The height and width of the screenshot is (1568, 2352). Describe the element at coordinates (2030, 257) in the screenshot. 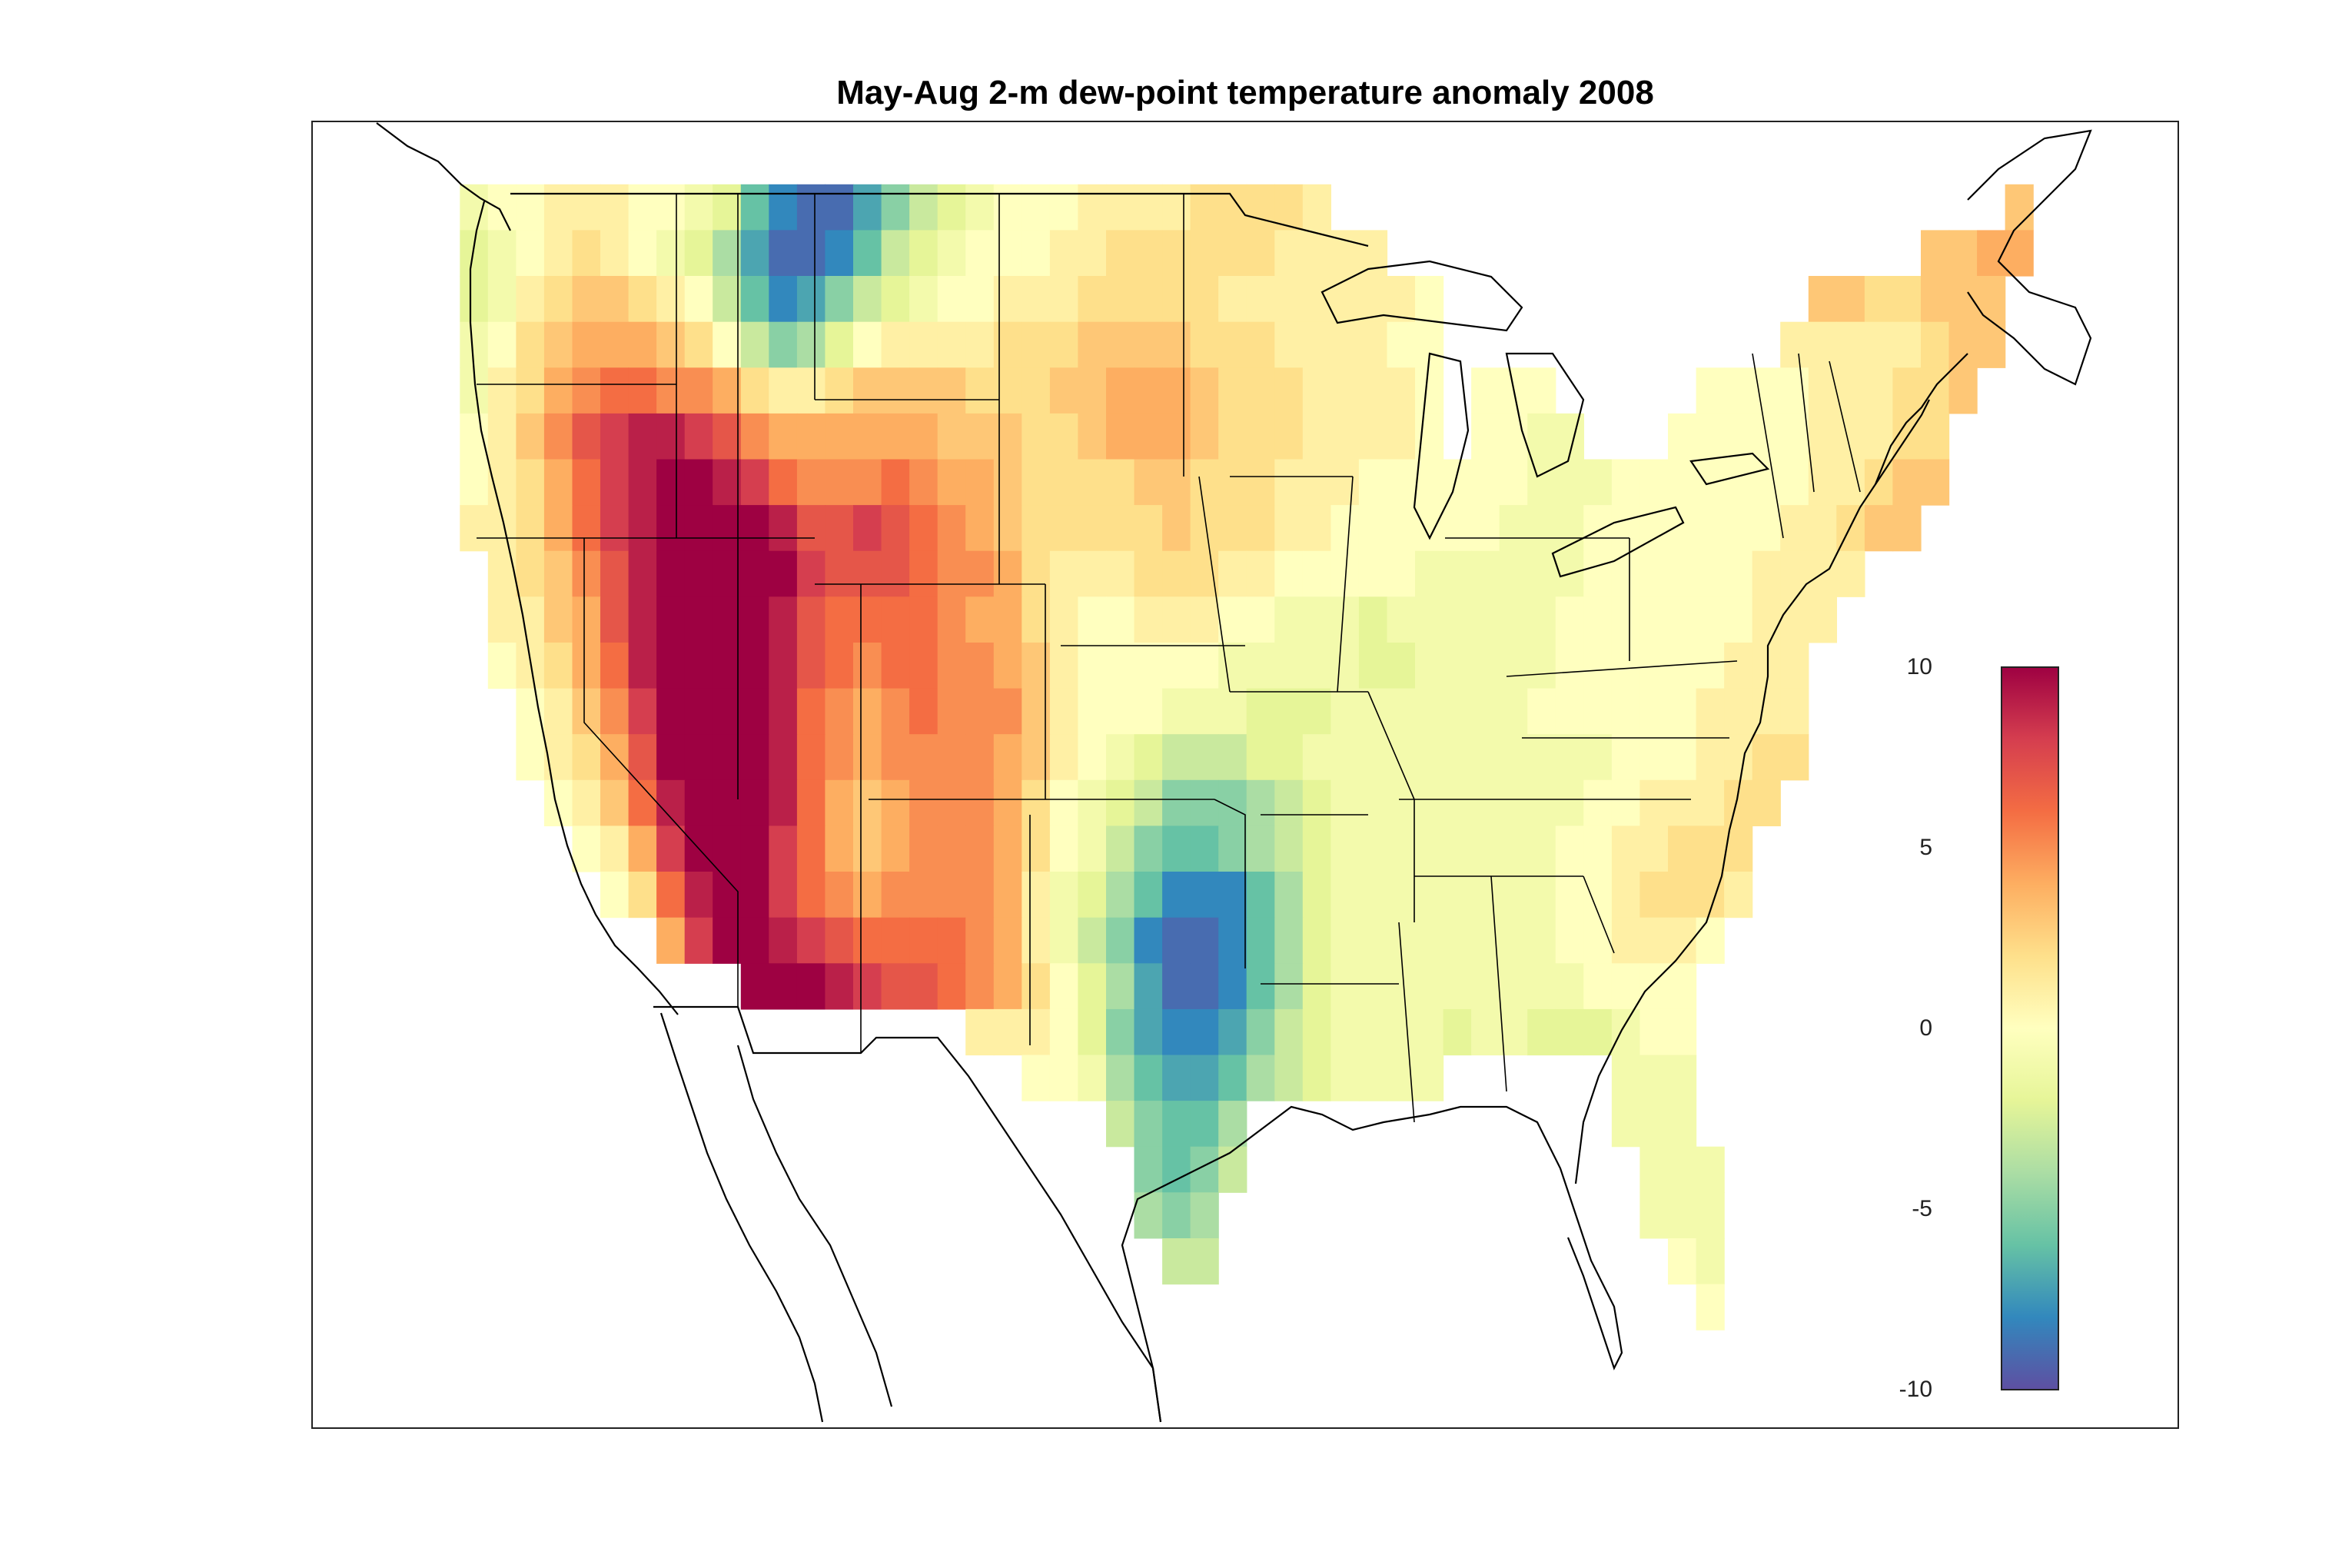

I see `maritime-coastline` at that location.